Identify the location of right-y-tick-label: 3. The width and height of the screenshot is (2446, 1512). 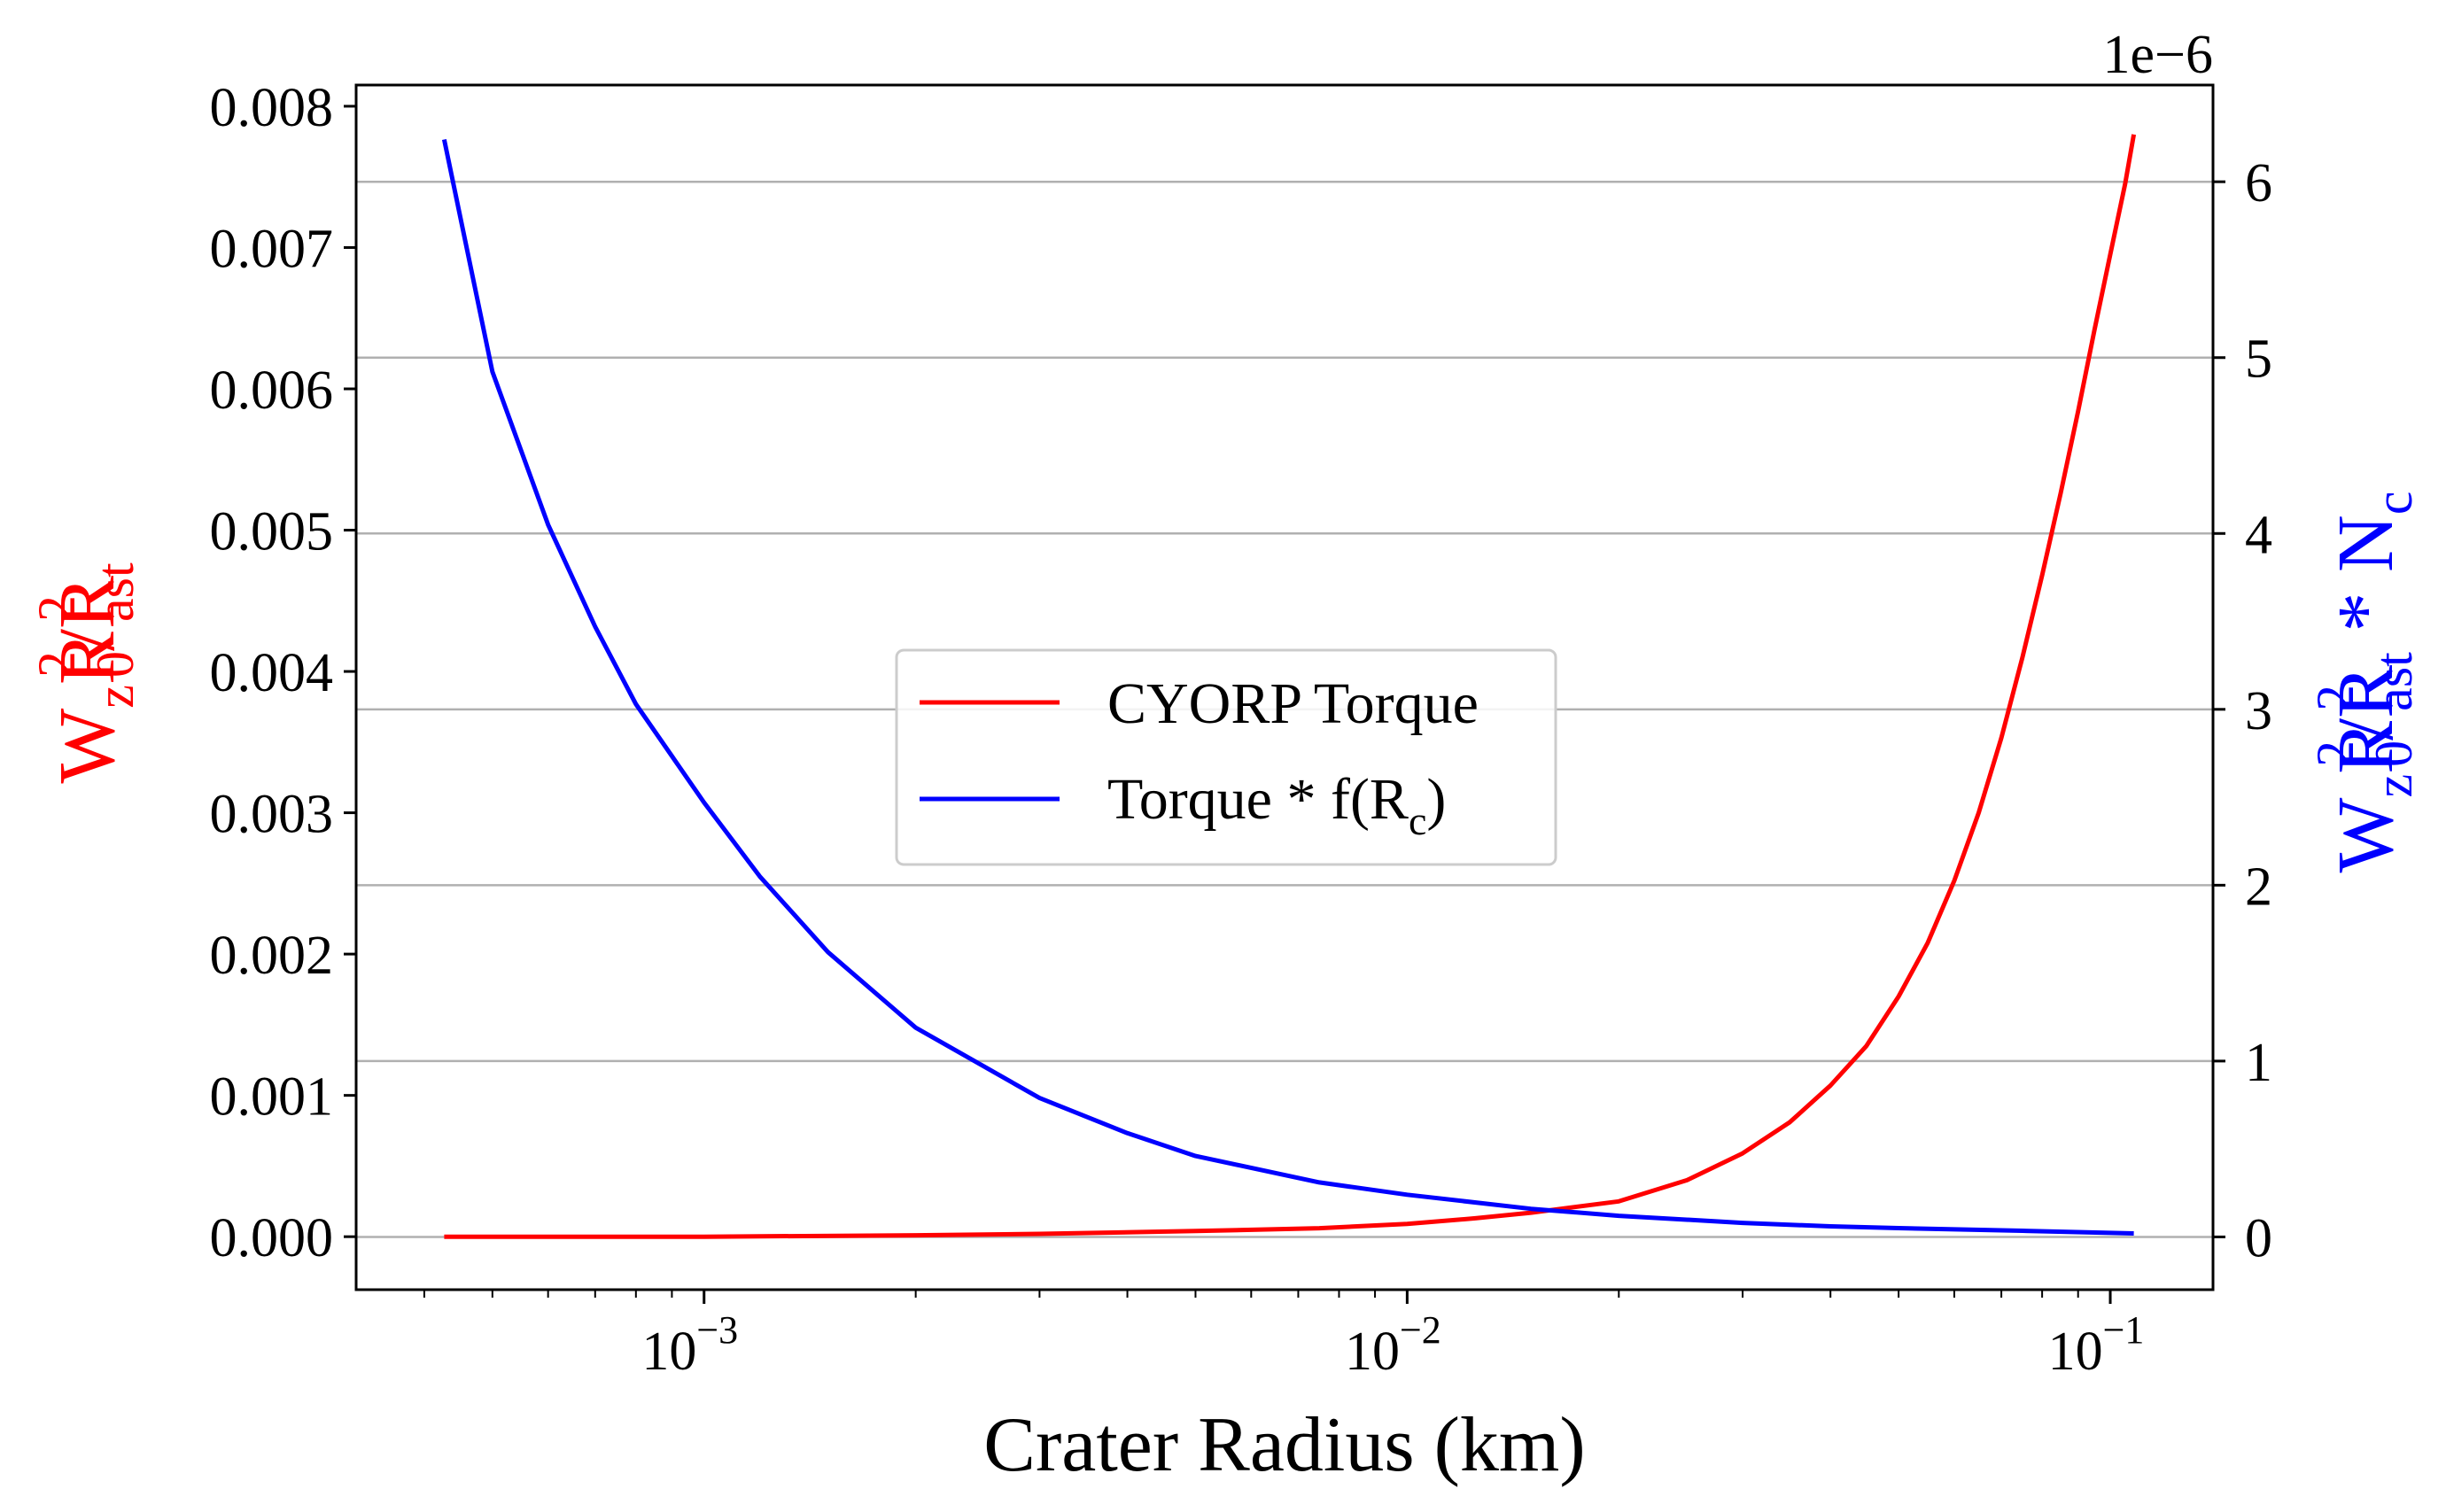
(2259, 711).